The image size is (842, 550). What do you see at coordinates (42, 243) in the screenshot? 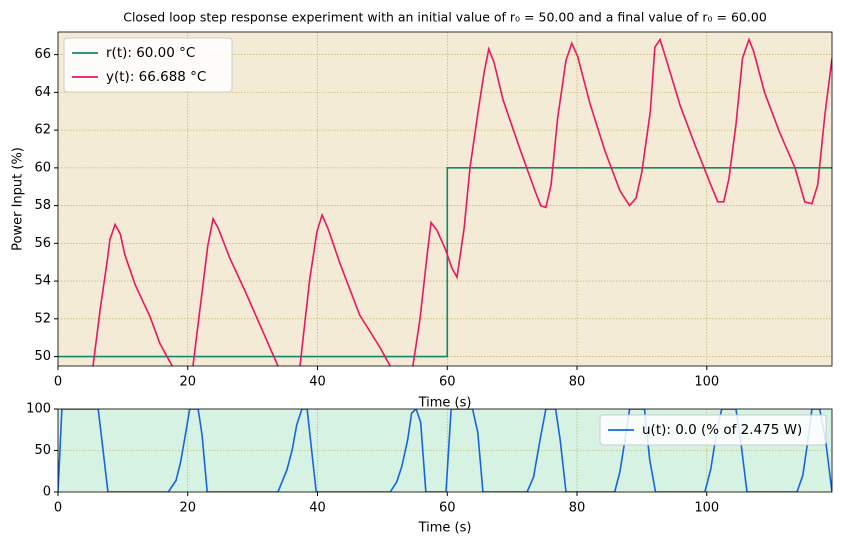
I see `y-tick-label: 56` at bounding box center [42, 243].